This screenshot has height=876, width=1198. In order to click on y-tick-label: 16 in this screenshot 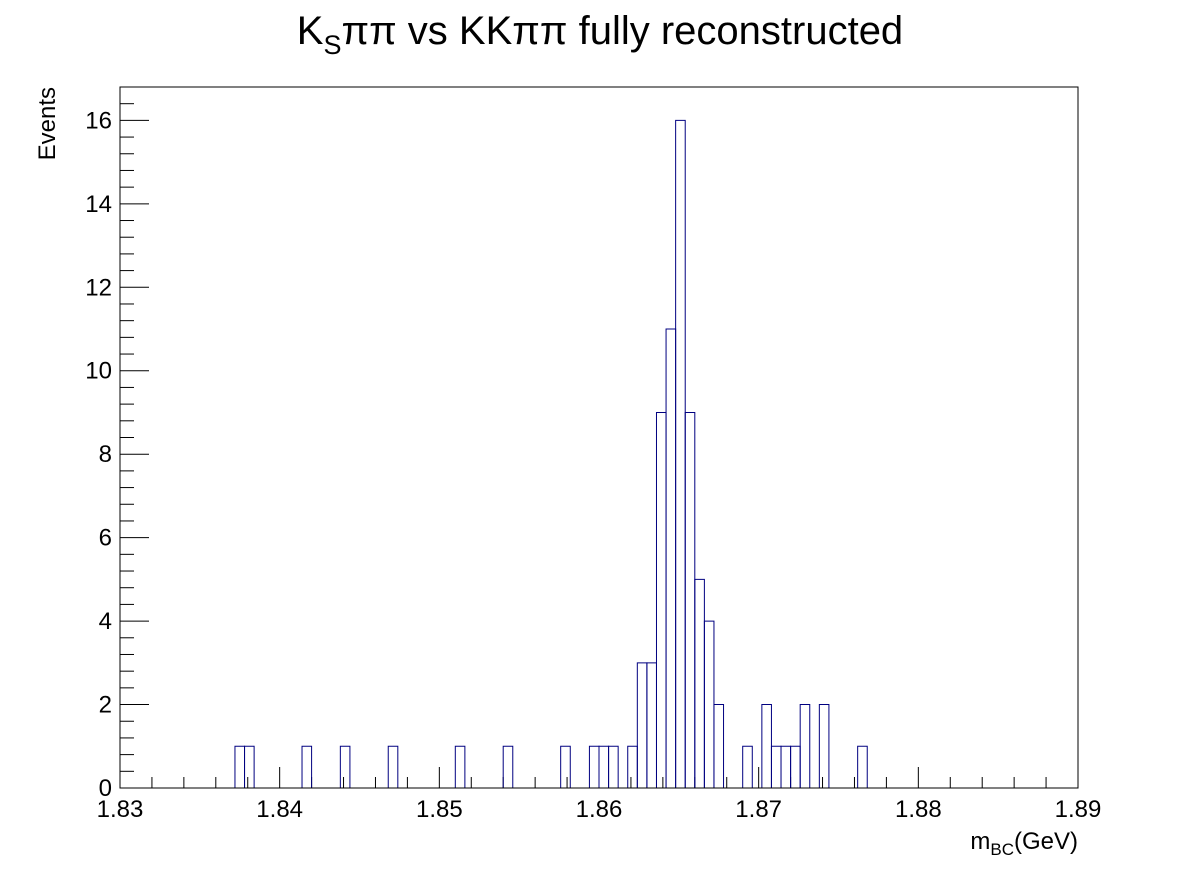, I will do `click(98, 120)`.